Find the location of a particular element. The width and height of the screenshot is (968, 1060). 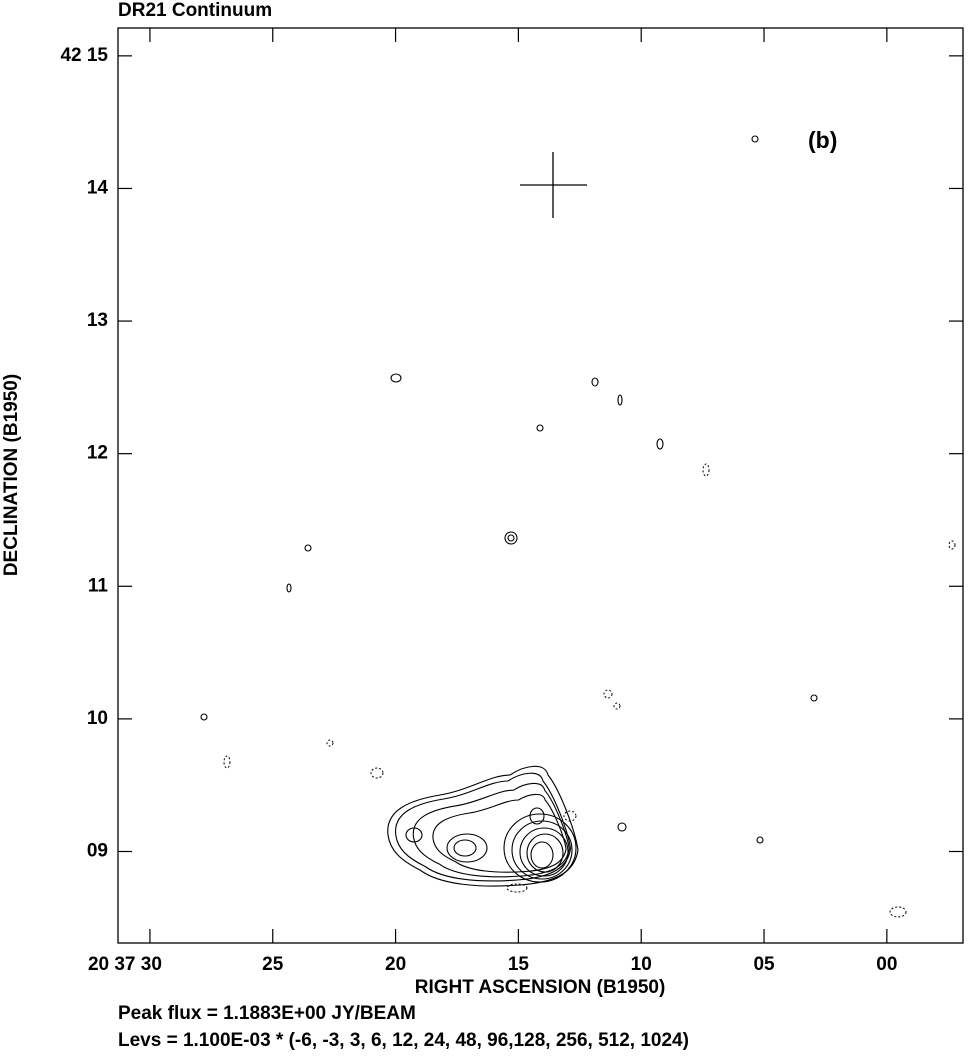

y-tick-label: 13 is located at coordinates (97, 320).